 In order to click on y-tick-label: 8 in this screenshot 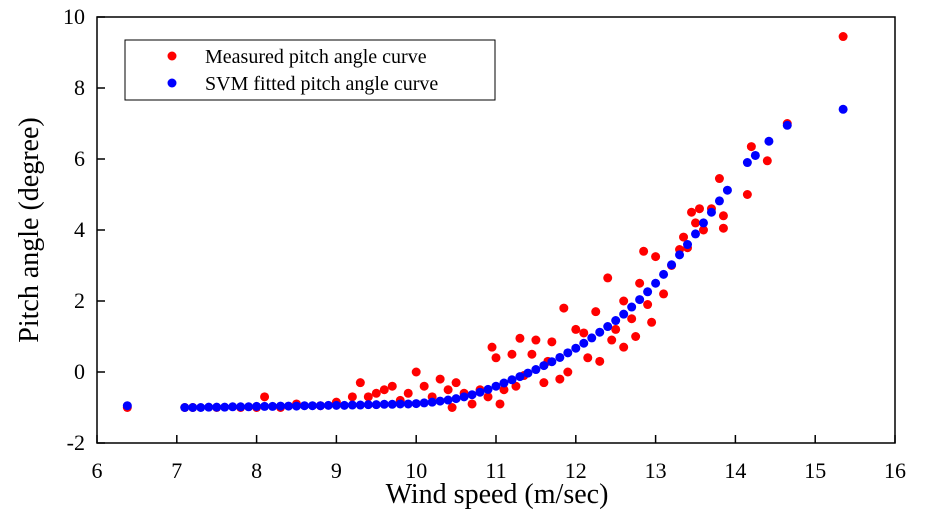, I will do `click(79, 87)`.